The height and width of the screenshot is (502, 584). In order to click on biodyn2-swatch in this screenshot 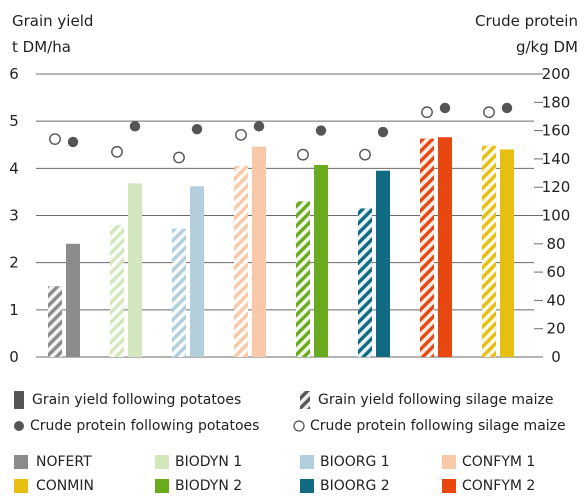, I will do `click(162, 486)`.